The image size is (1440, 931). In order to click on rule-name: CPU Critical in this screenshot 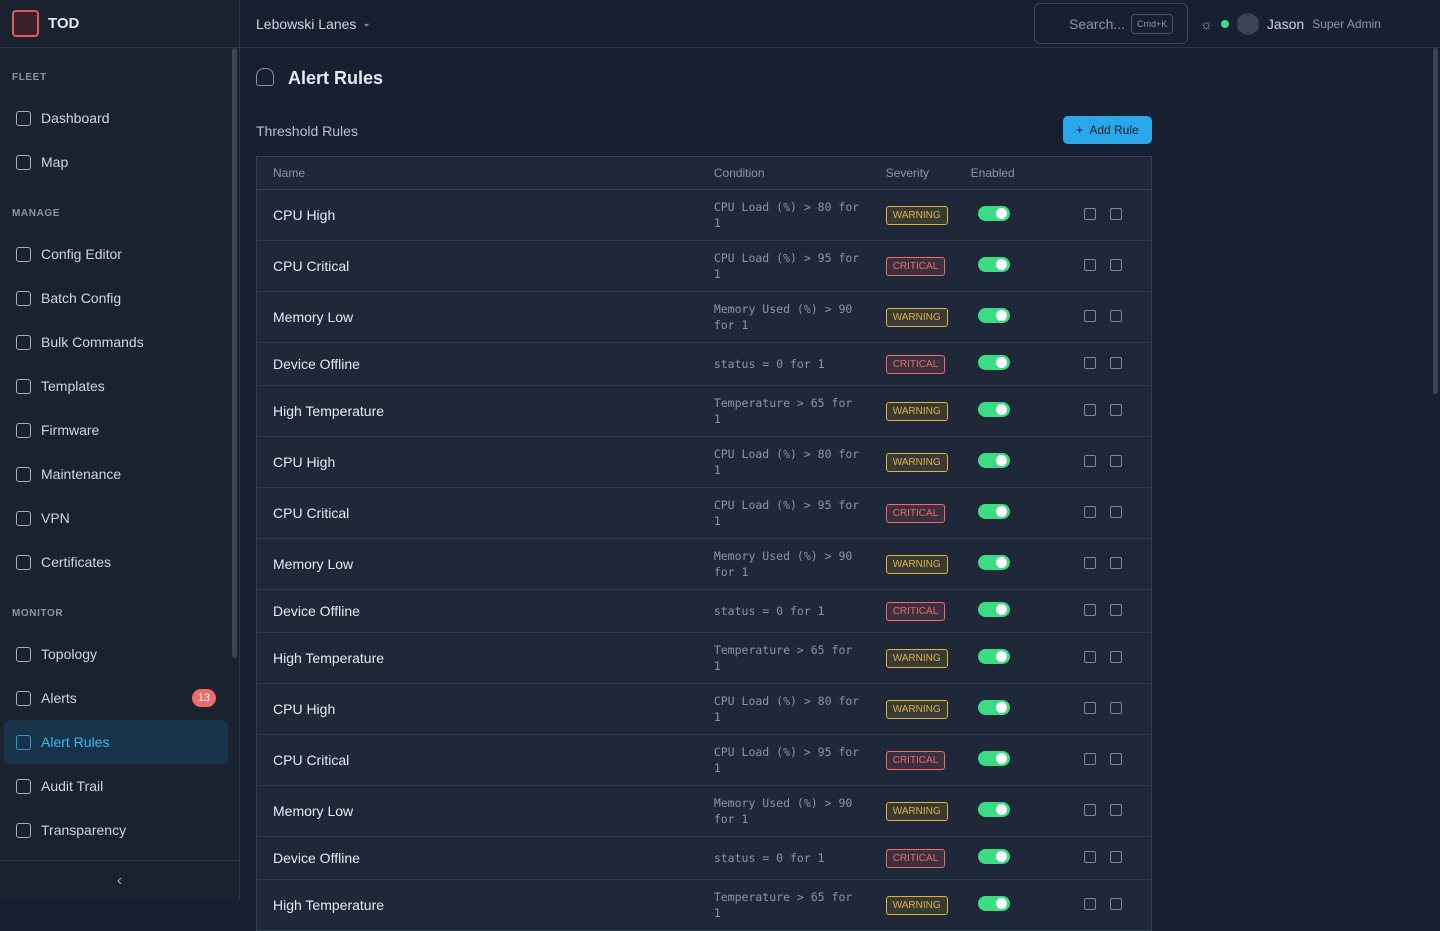, I will do `click(477, 760)`.